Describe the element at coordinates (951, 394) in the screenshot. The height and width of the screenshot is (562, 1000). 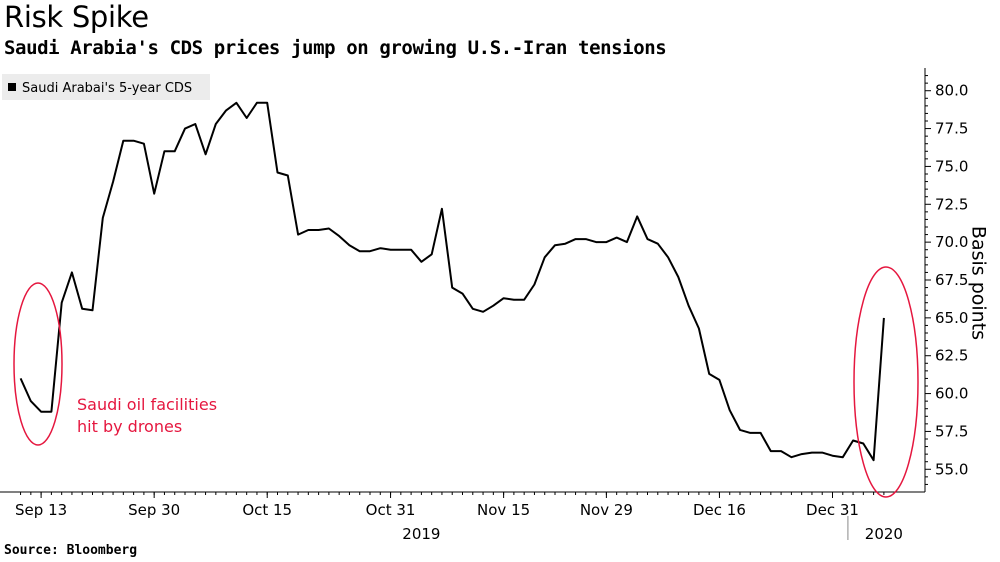
I see `y-tick-label: 60.0` at that location.